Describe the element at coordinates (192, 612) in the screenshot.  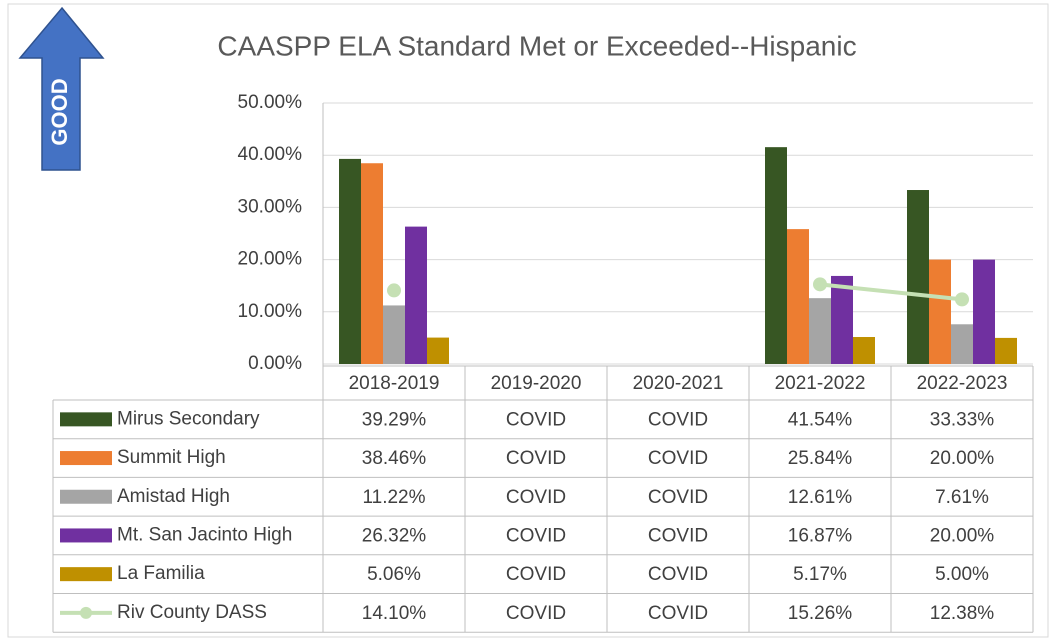
I see `legend-label: Riv County DASS` at that location.